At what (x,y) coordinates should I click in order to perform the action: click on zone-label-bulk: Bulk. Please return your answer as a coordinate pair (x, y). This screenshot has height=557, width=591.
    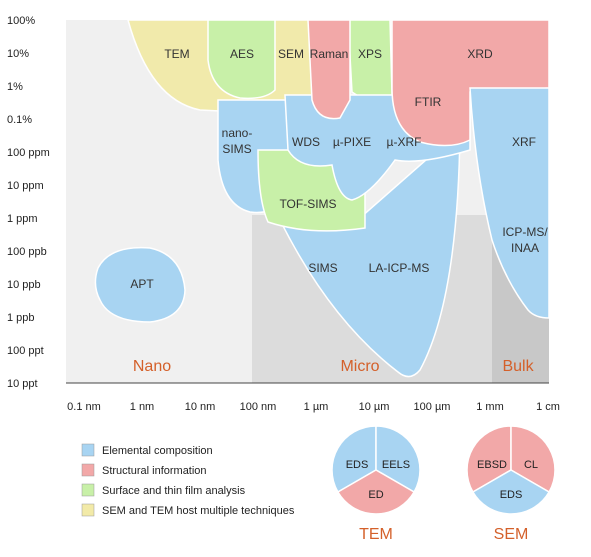
    Looking at the image, I should click on (518, 366).